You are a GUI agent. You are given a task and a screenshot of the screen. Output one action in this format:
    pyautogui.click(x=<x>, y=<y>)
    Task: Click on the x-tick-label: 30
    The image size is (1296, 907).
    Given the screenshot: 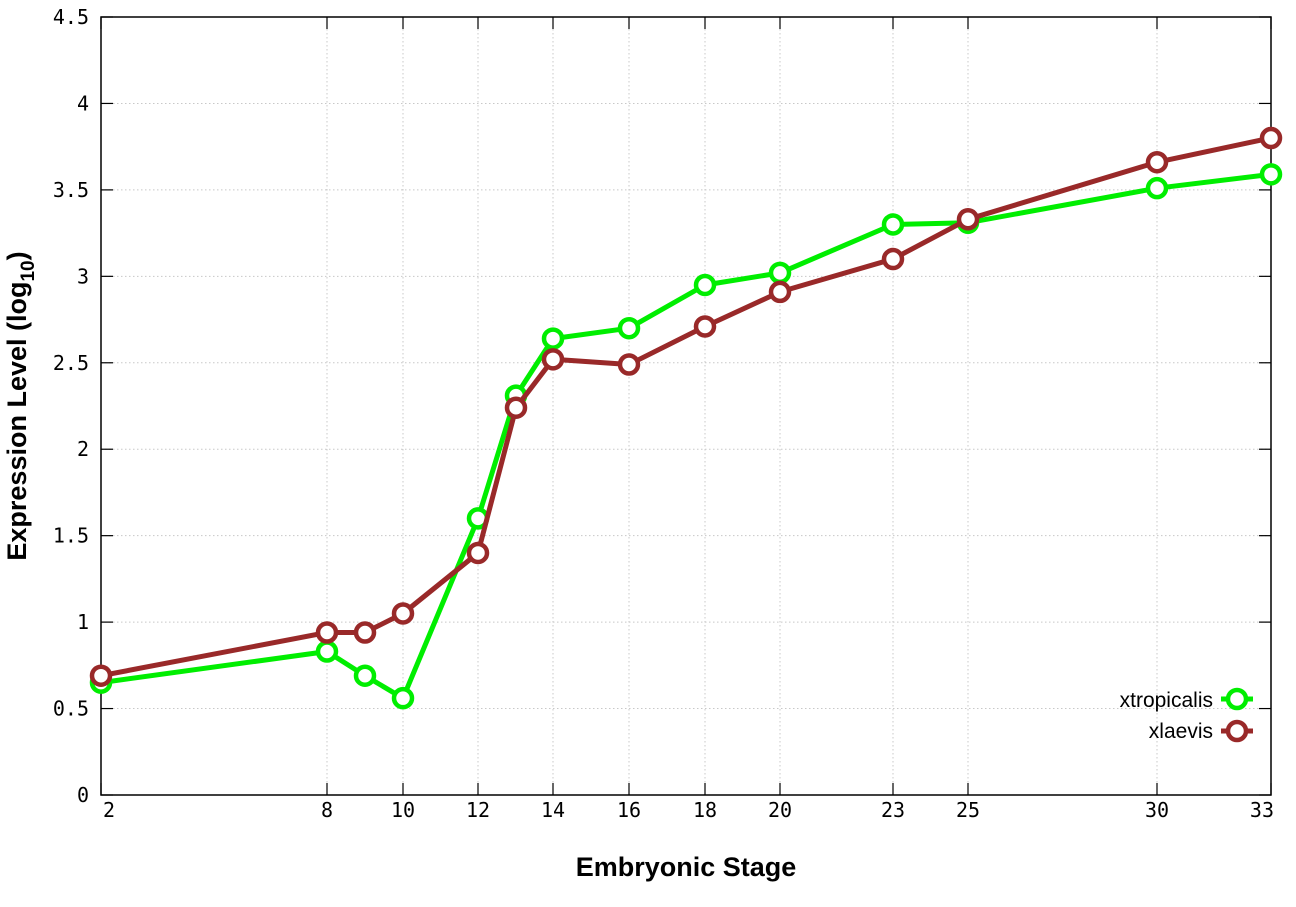 What is the action you would take?
    pyautogui.click(x=1157, y=810)
    